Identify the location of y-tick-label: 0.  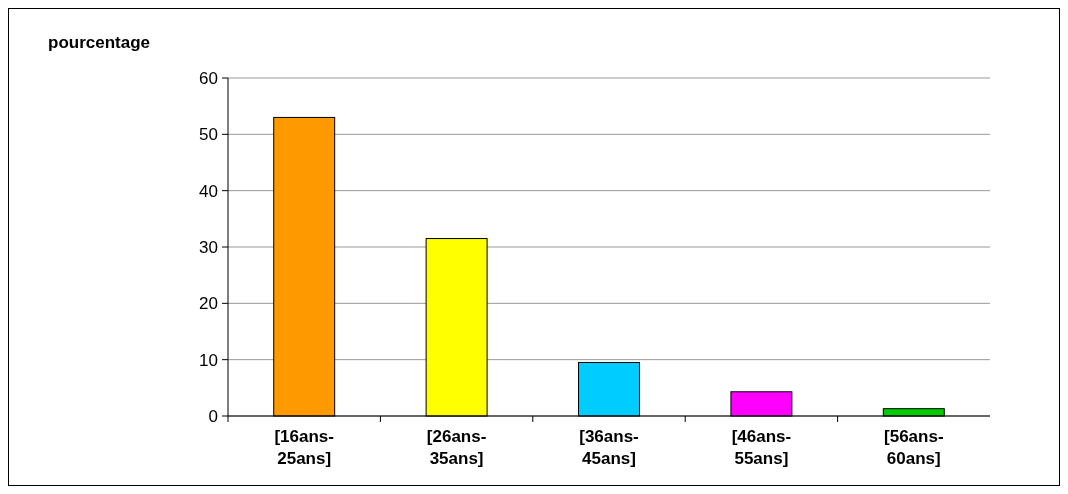
(213, 416).